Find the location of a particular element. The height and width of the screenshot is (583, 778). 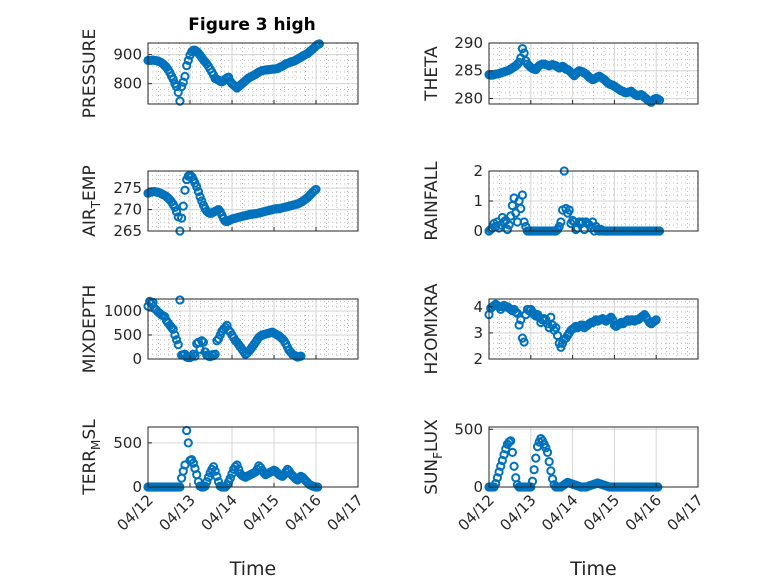

rainfall-ytick-label: 1 is located at coordinates (478, 201).